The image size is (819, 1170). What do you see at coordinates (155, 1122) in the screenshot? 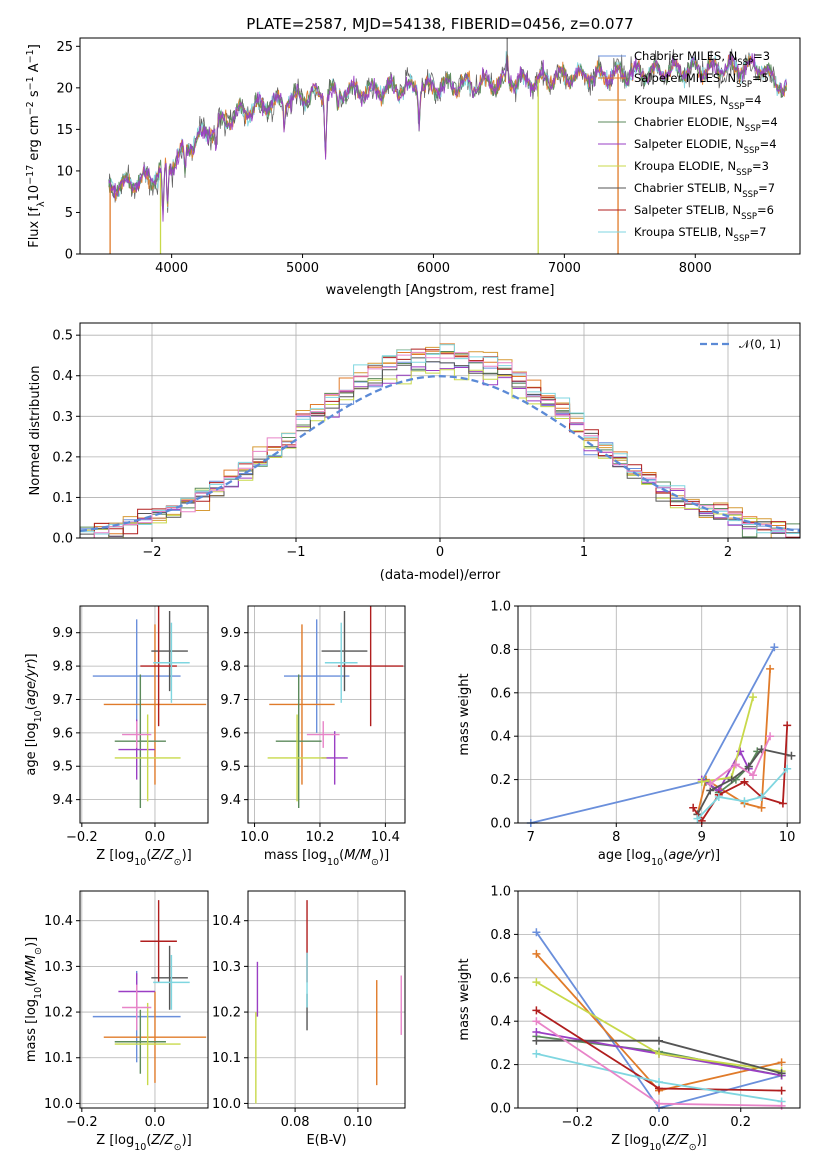
I see `mass-vs-z-xtick-label: 0.0` at bounding box center [155, 1122].